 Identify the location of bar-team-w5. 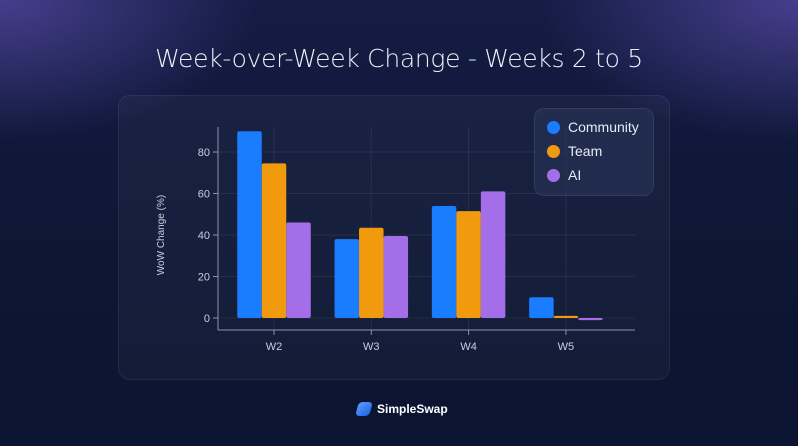
(566, 316).